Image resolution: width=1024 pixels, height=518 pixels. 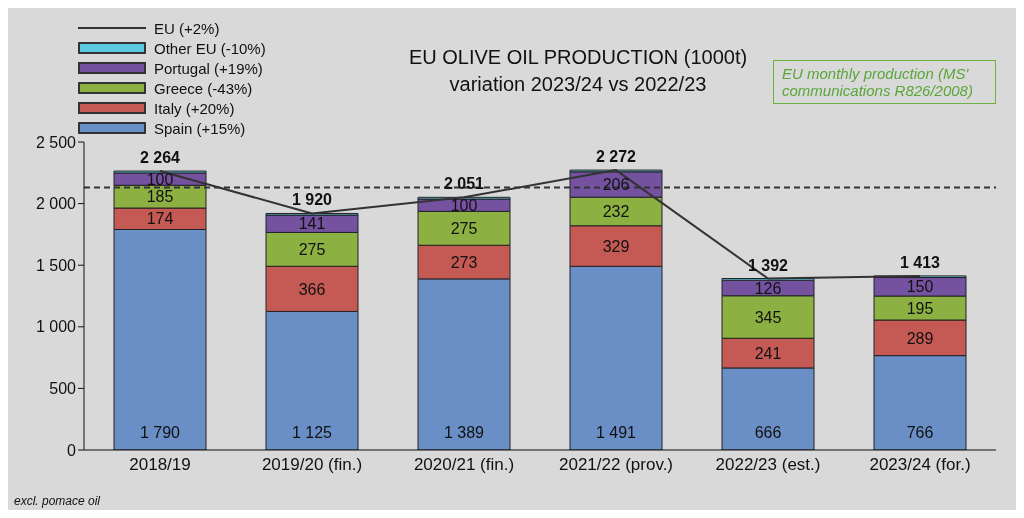 What do you see at coordinates (312, 200) in the screenshot?
I see `total-label: 1 920` at bounding box center [312, 200].